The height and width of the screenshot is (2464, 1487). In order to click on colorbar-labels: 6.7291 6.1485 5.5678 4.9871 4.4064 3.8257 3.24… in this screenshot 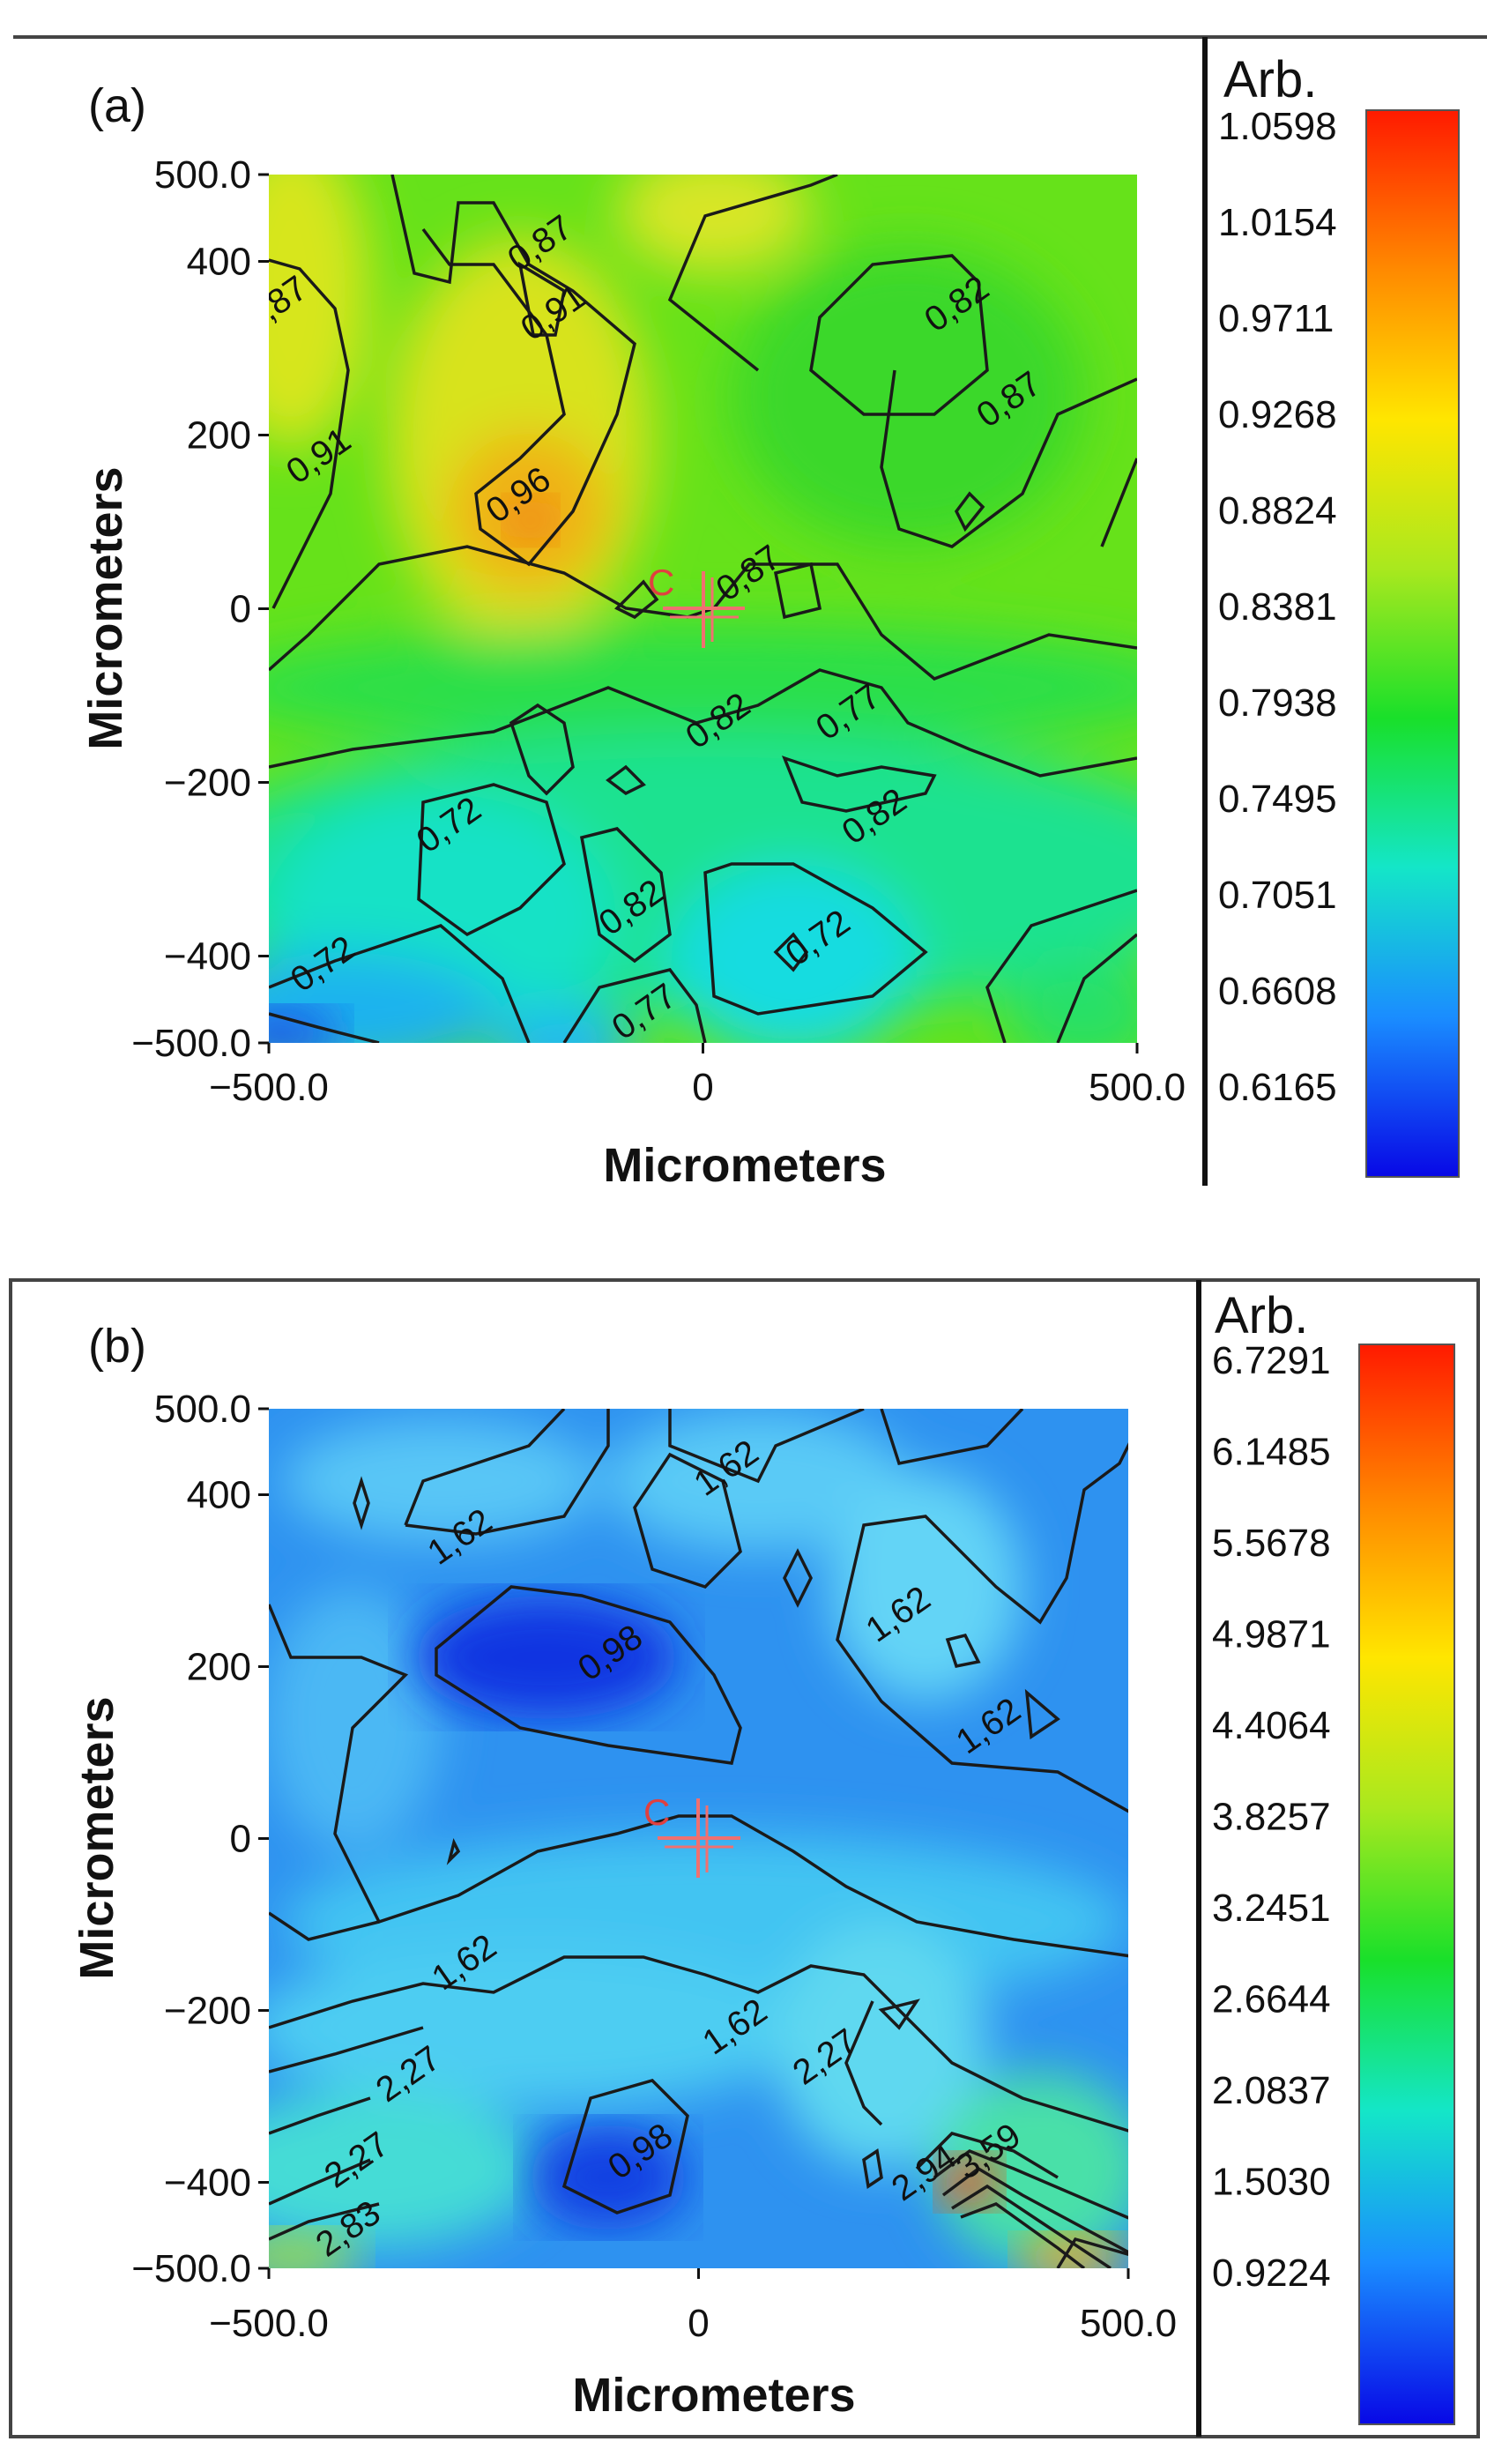, I will do `click(1271, 1817)`.